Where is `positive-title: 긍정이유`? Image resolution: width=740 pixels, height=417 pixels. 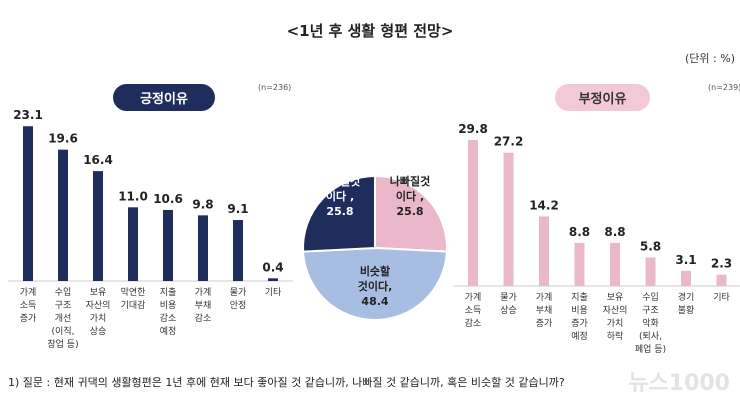
positive-title: 긍정이유 is located at coordinates (164, 99).